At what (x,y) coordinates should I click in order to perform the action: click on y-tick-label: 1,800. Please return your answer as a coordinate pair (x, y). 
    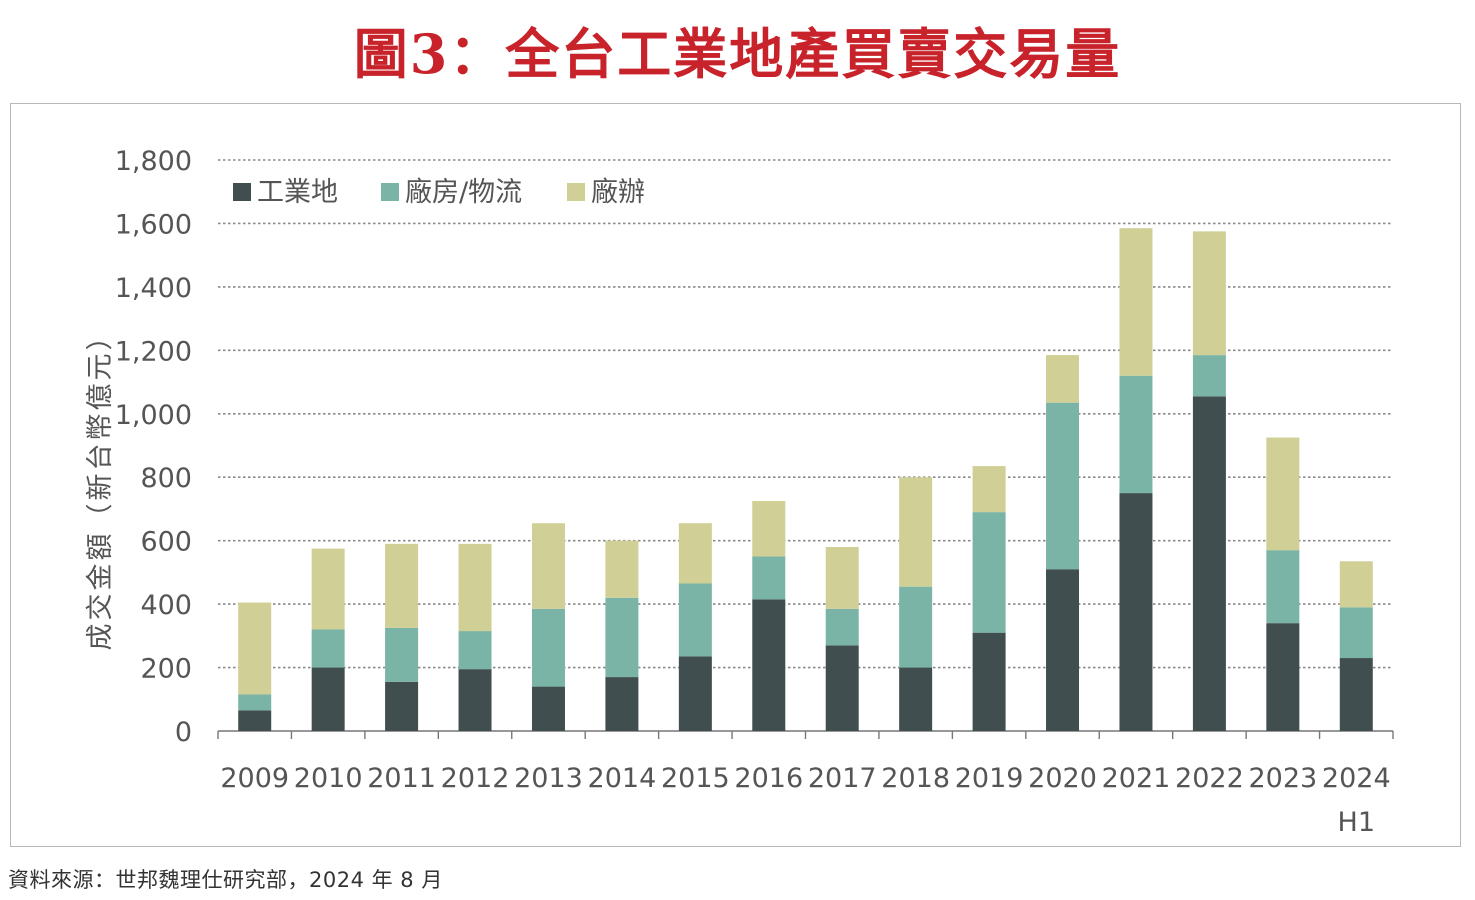
    Looking at the image, I should click on (153, 161).